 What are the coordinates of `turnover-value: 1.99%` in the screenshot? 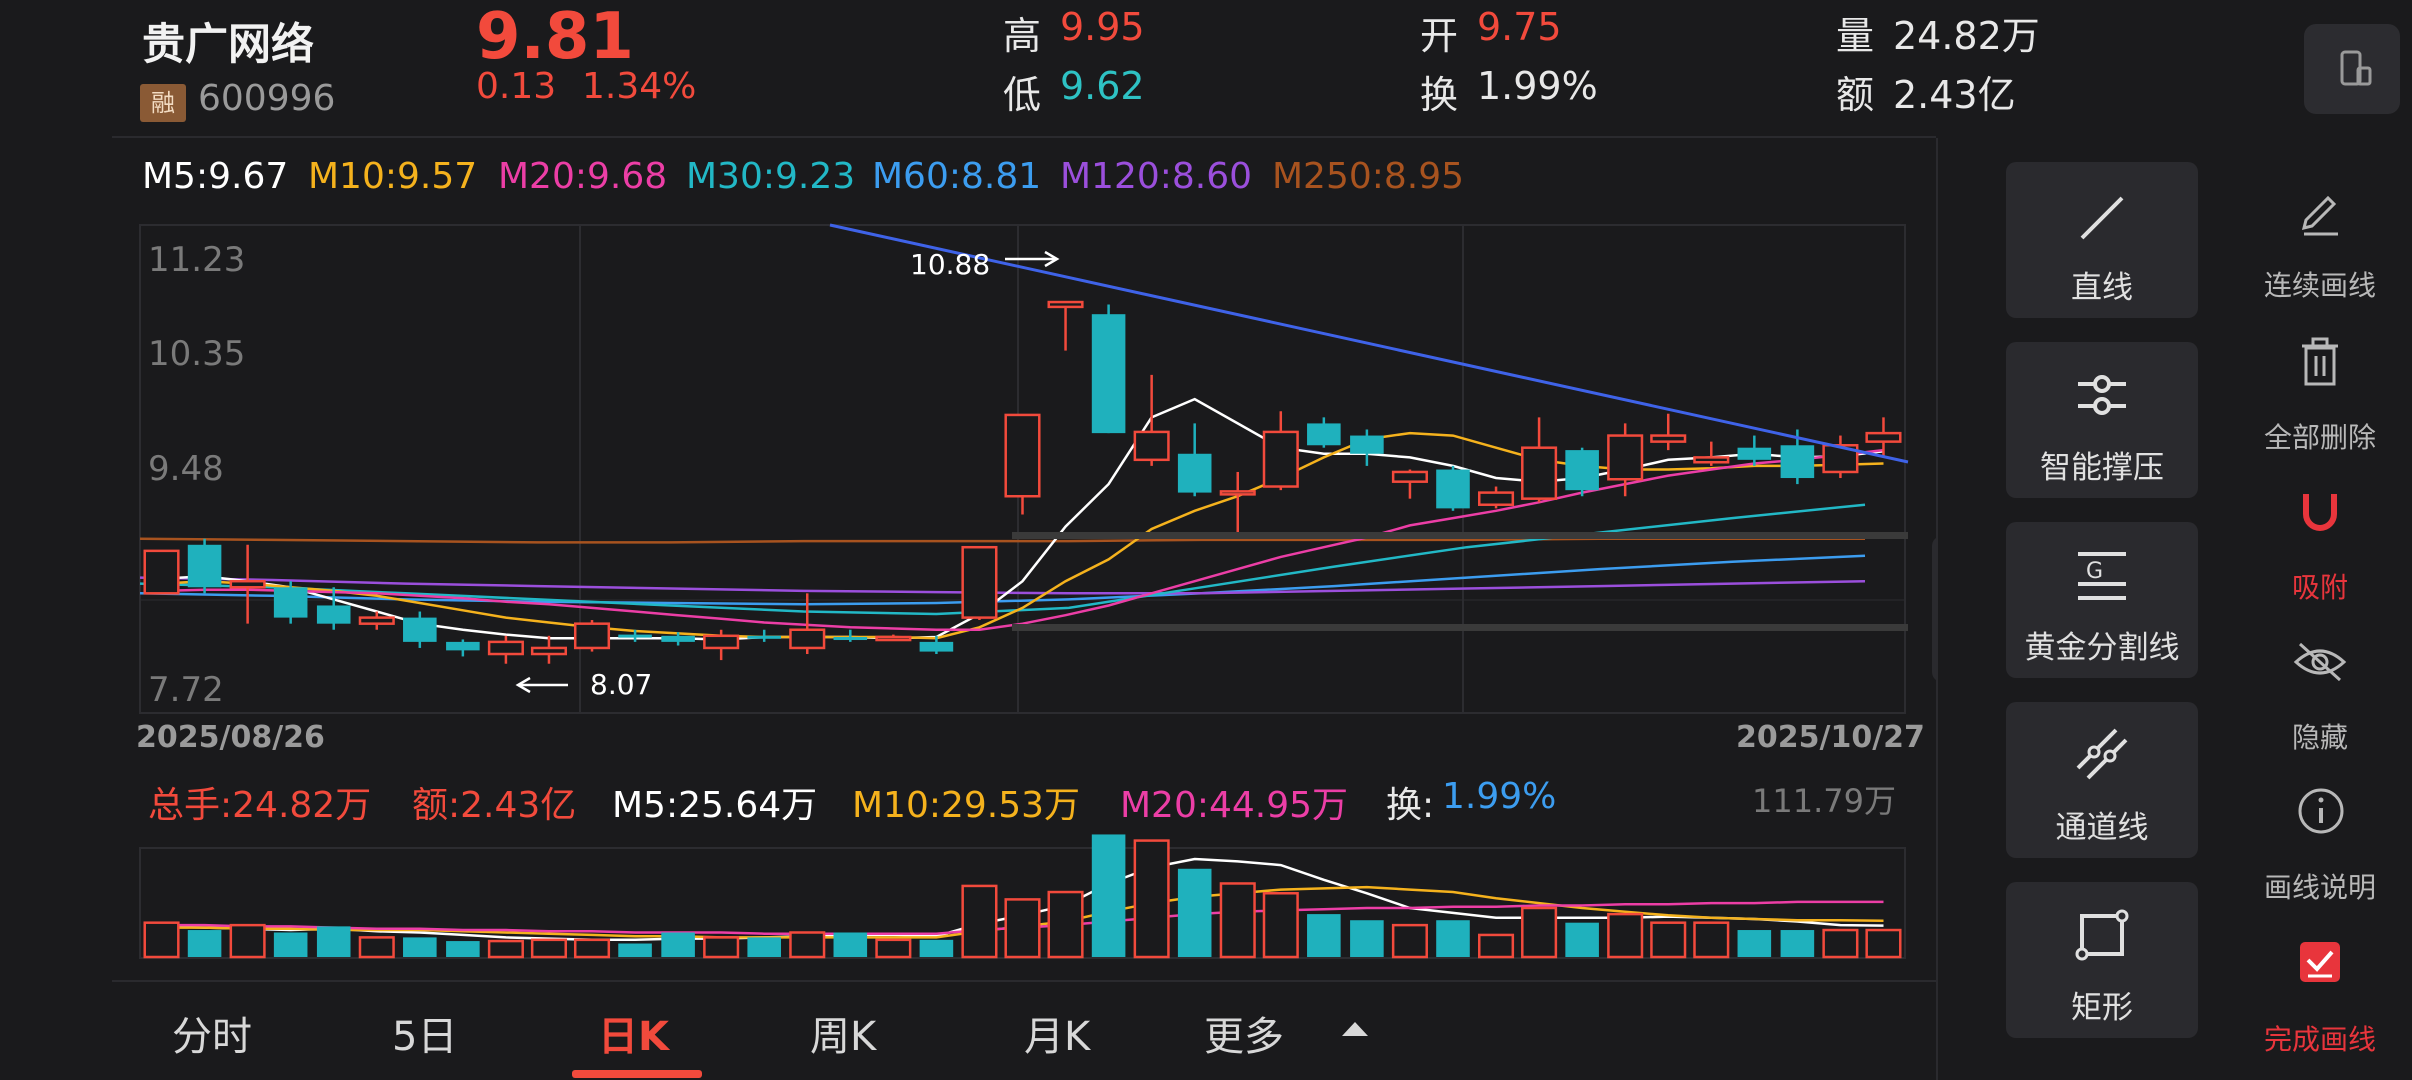 It's located at (1537, 86).